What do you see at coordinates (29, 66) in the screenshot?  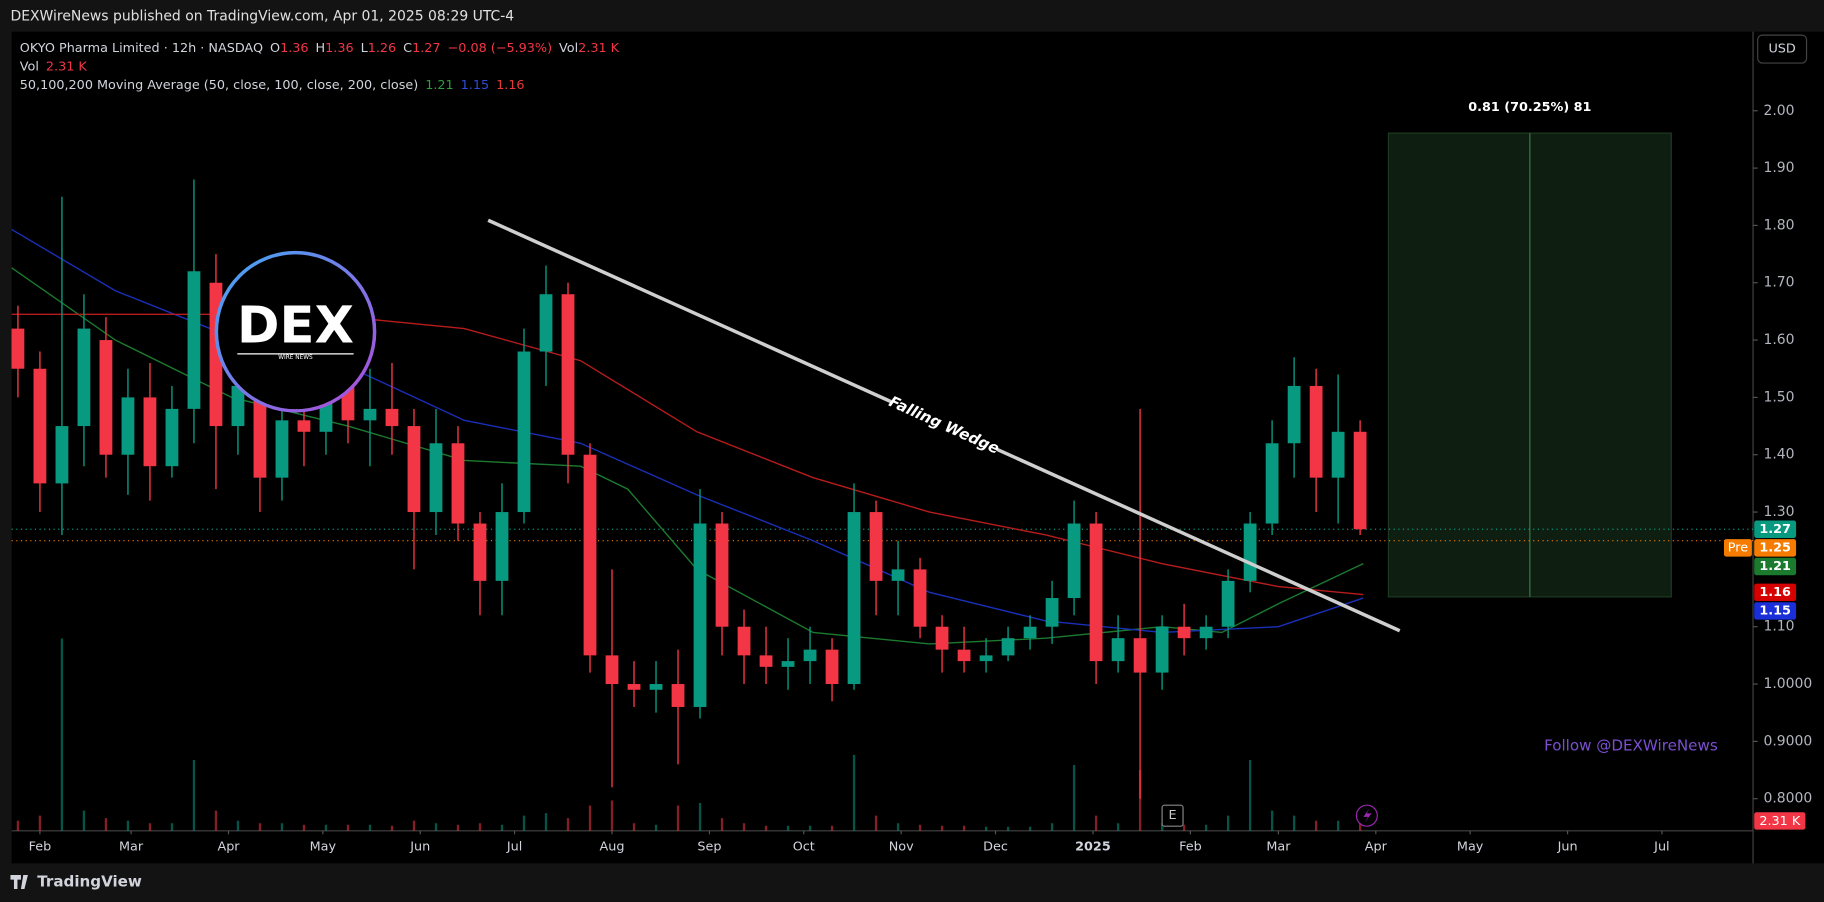 I see `legend-key: Vol` at bounding box center [29, 66].